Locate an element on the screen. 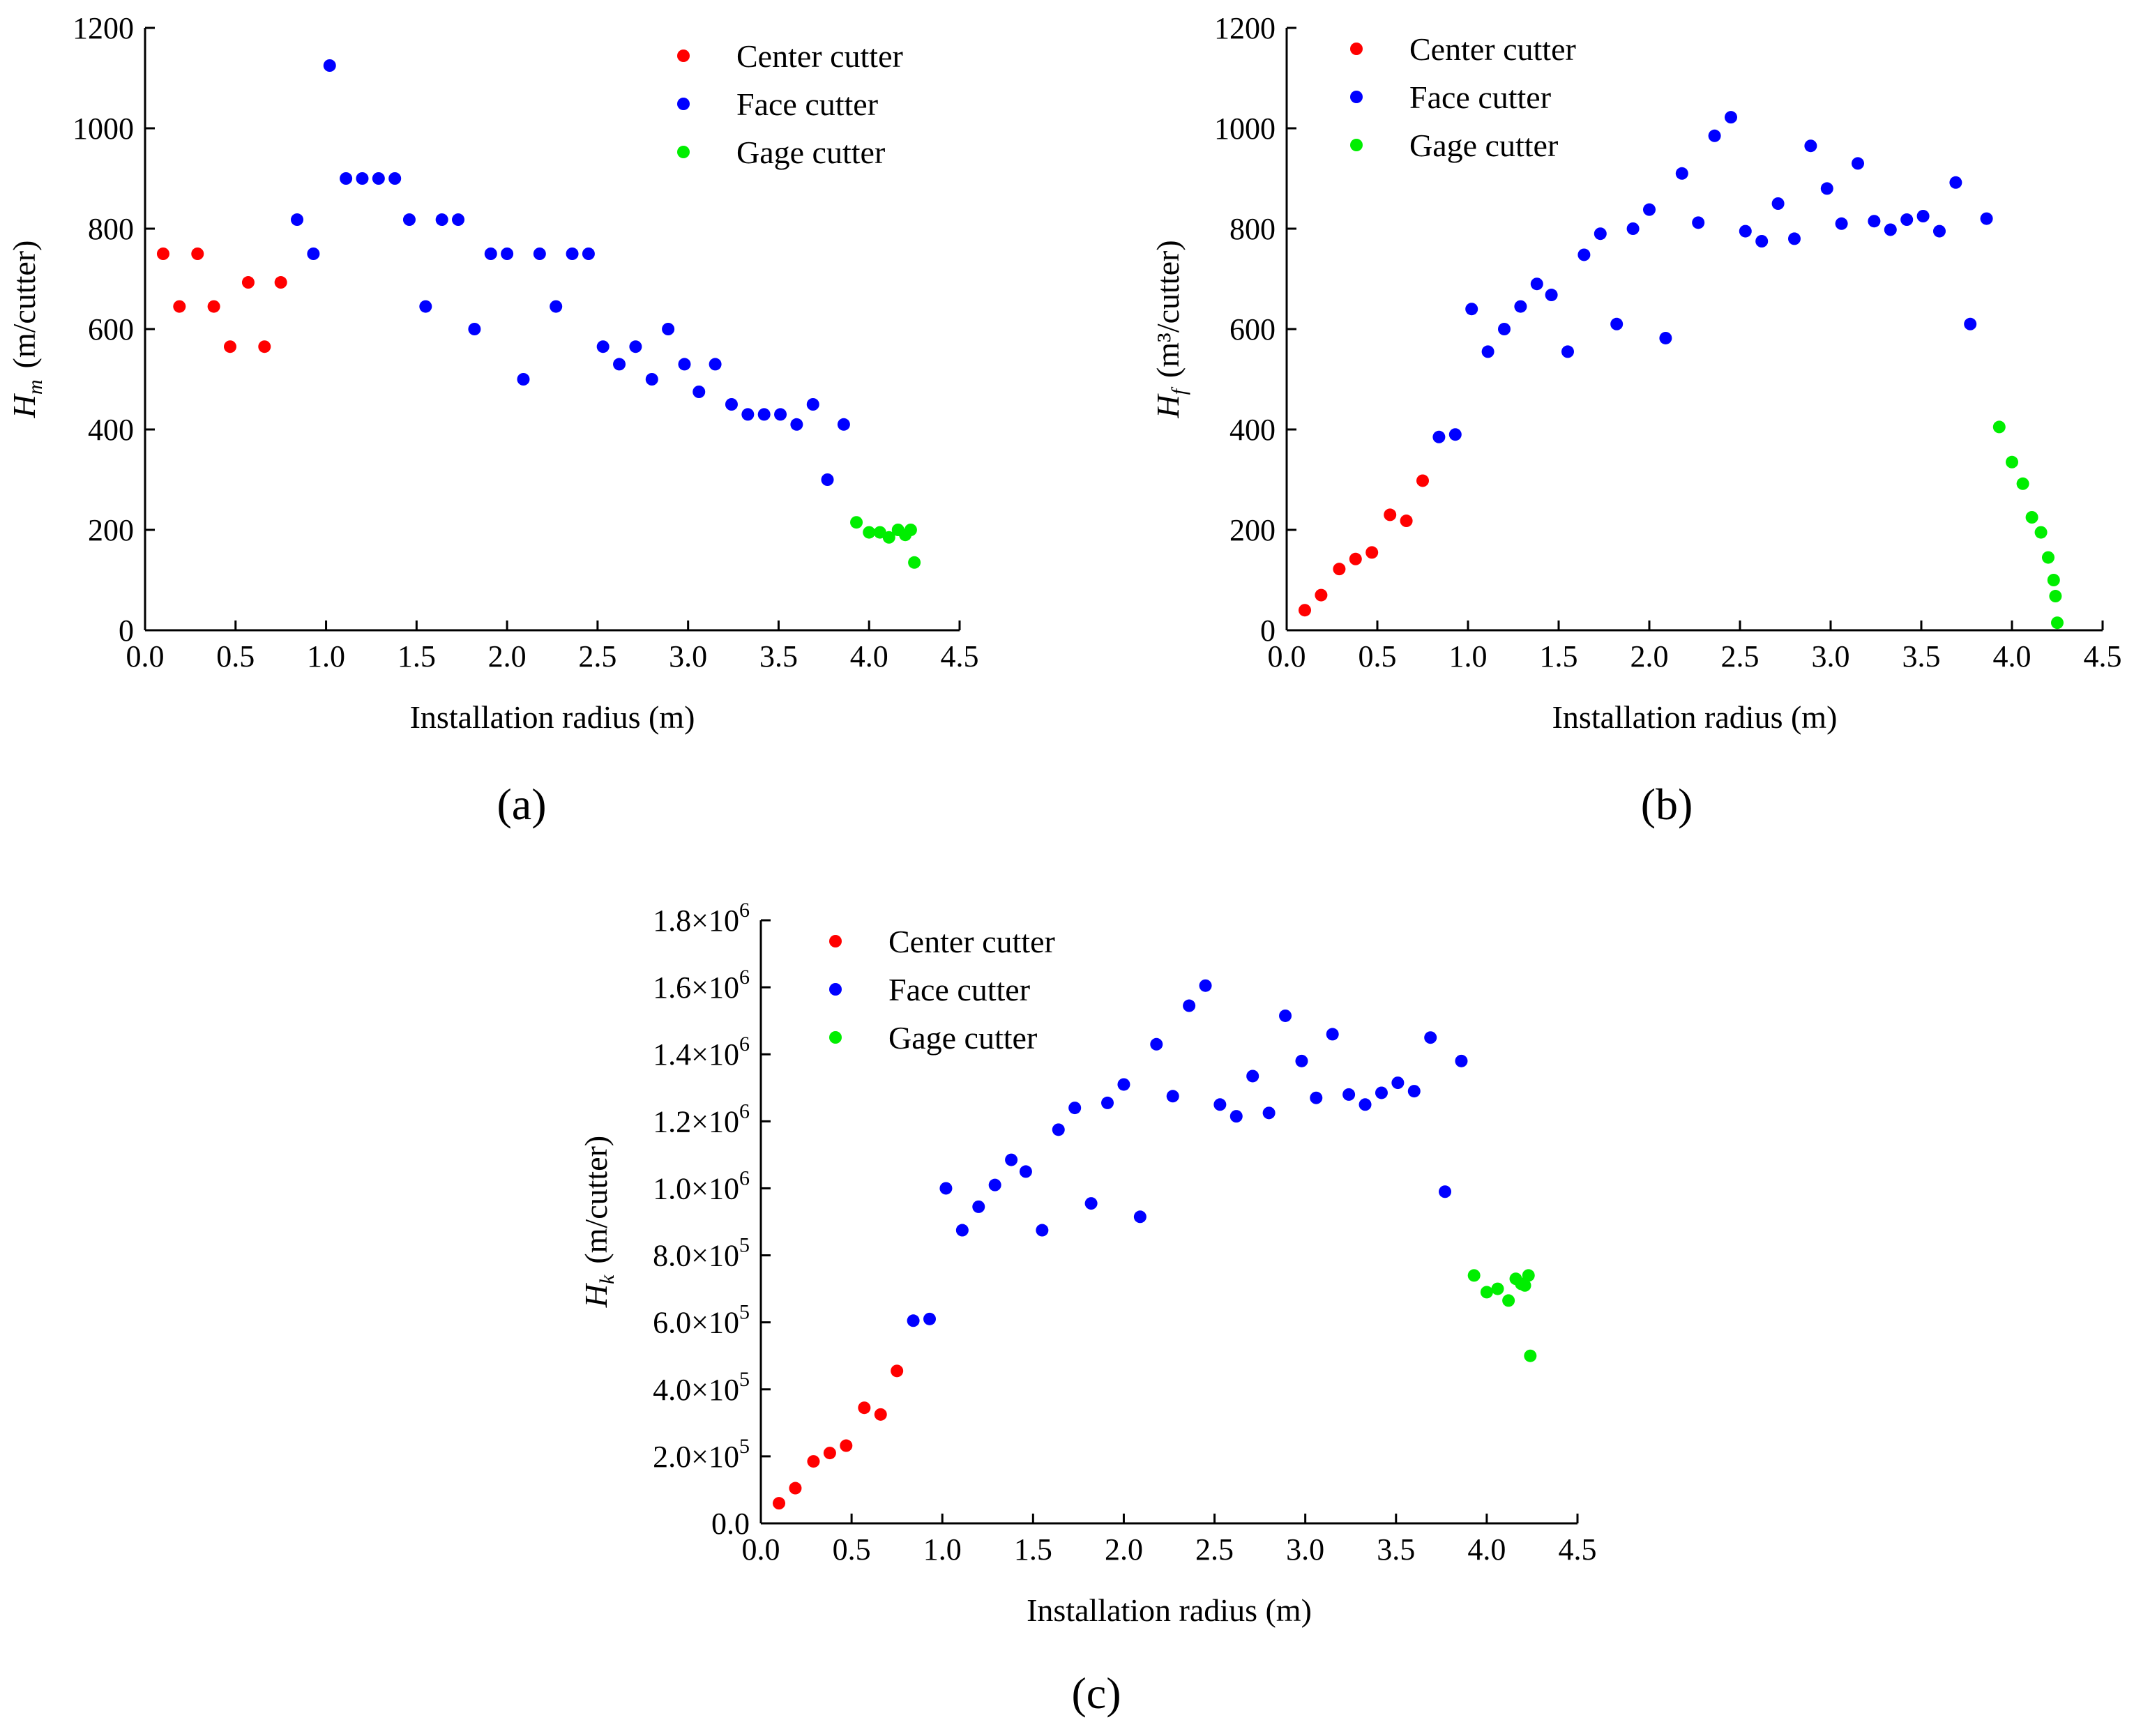 This screenshot has height=1736, width=2134. x-tick-label: 4.5 is located at coordinates (960, 656).